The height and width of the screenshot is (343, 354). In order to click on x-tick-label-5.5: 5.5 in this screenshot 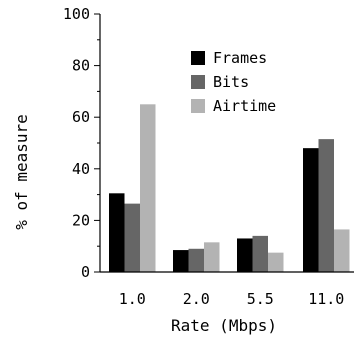, I will do `click(260, 299)`.